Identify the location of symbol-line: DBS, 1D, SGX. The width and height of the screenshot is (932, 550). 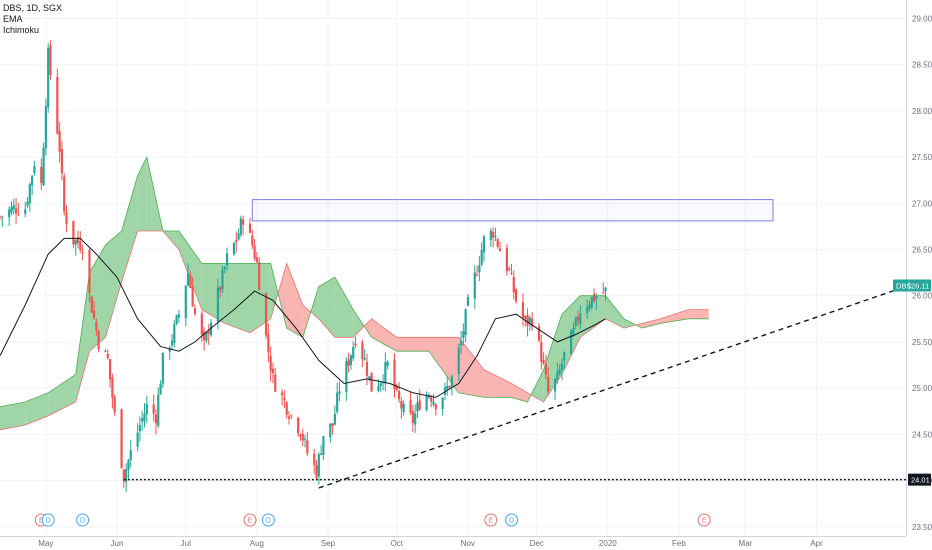
(33, 8).